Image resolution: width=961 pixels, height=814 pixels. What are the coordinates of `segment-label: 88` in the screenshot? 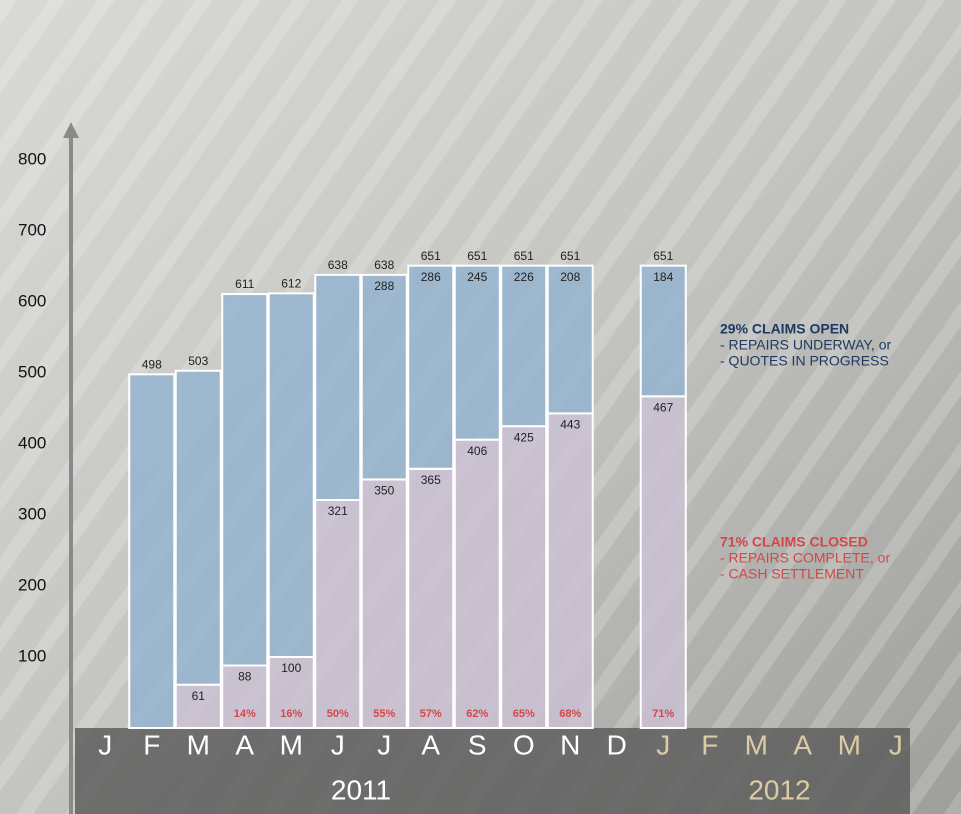 It's located at (245, 677).